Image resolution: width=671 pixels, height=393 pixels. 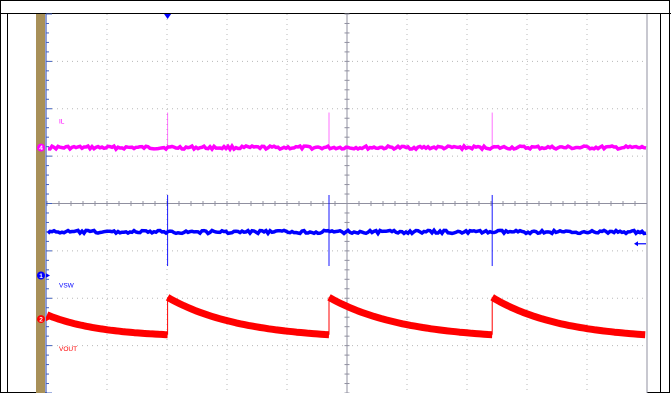 What do you see at coordinates (62, 122) in the screenshot?
I see `series-label-il: IL` at bounding box center [62, 122].